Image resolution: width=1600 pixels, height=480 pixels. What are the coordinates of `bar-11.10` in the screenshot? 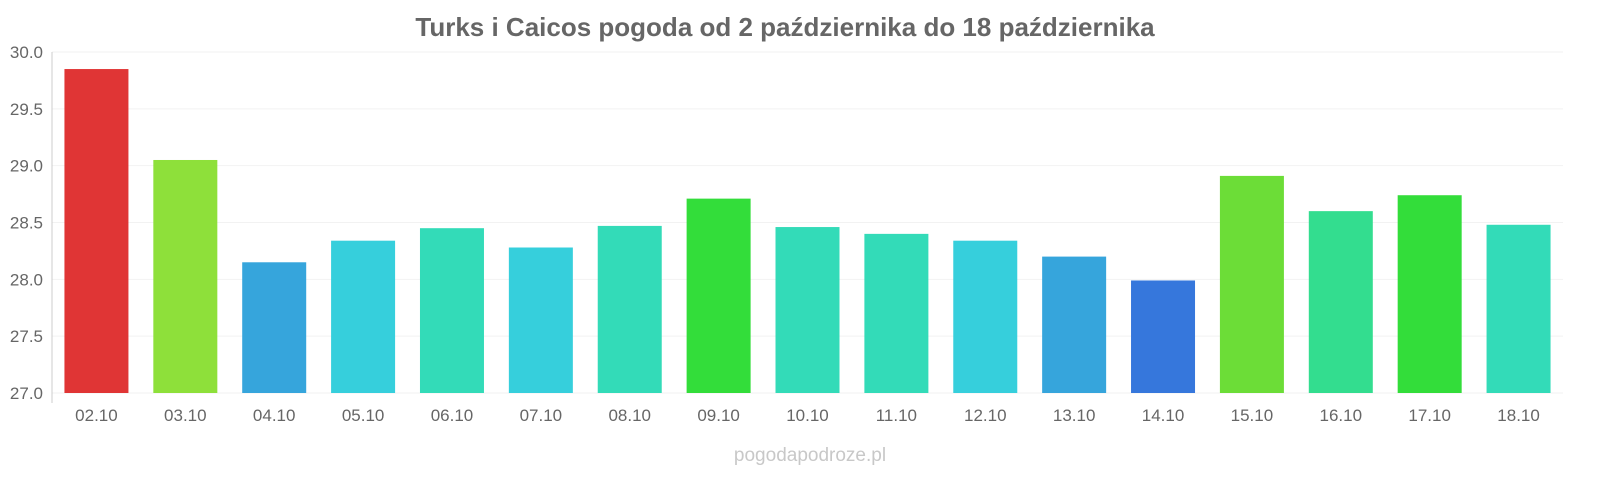 It's located at (896, 313).